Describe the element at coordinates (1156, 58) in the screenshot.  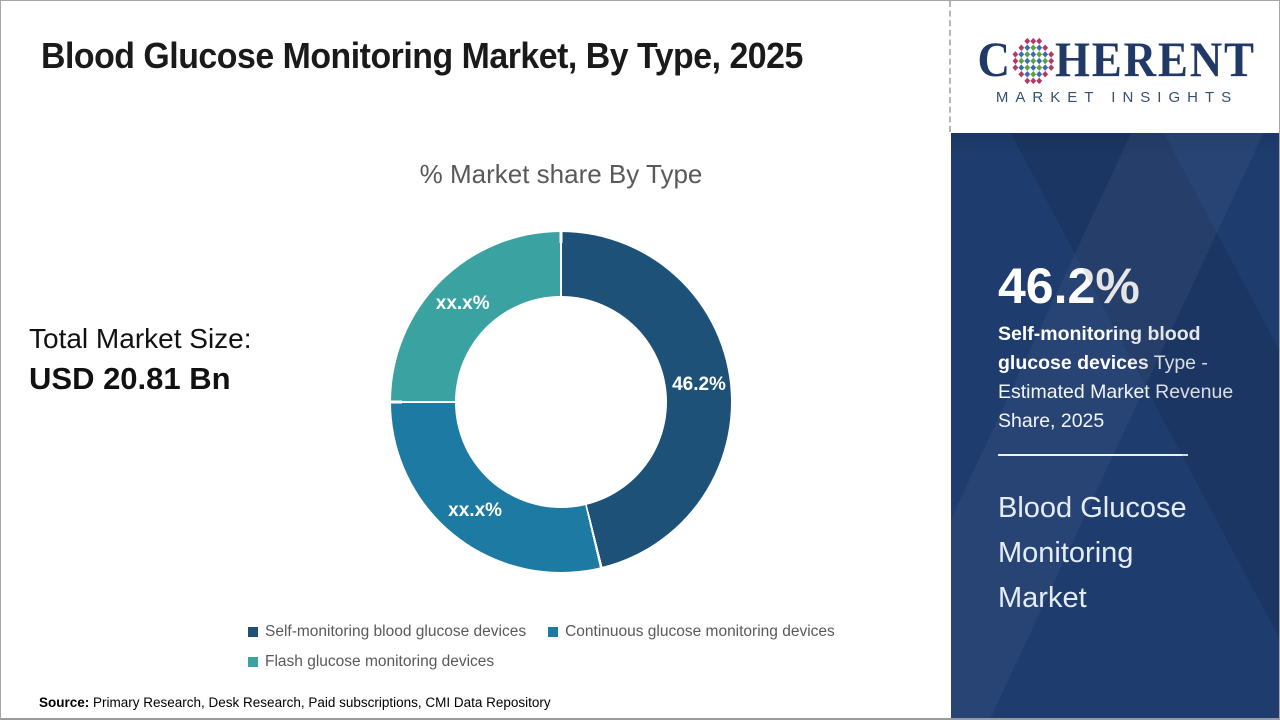
I see `logo-text-suffix: HERENT` at that location.